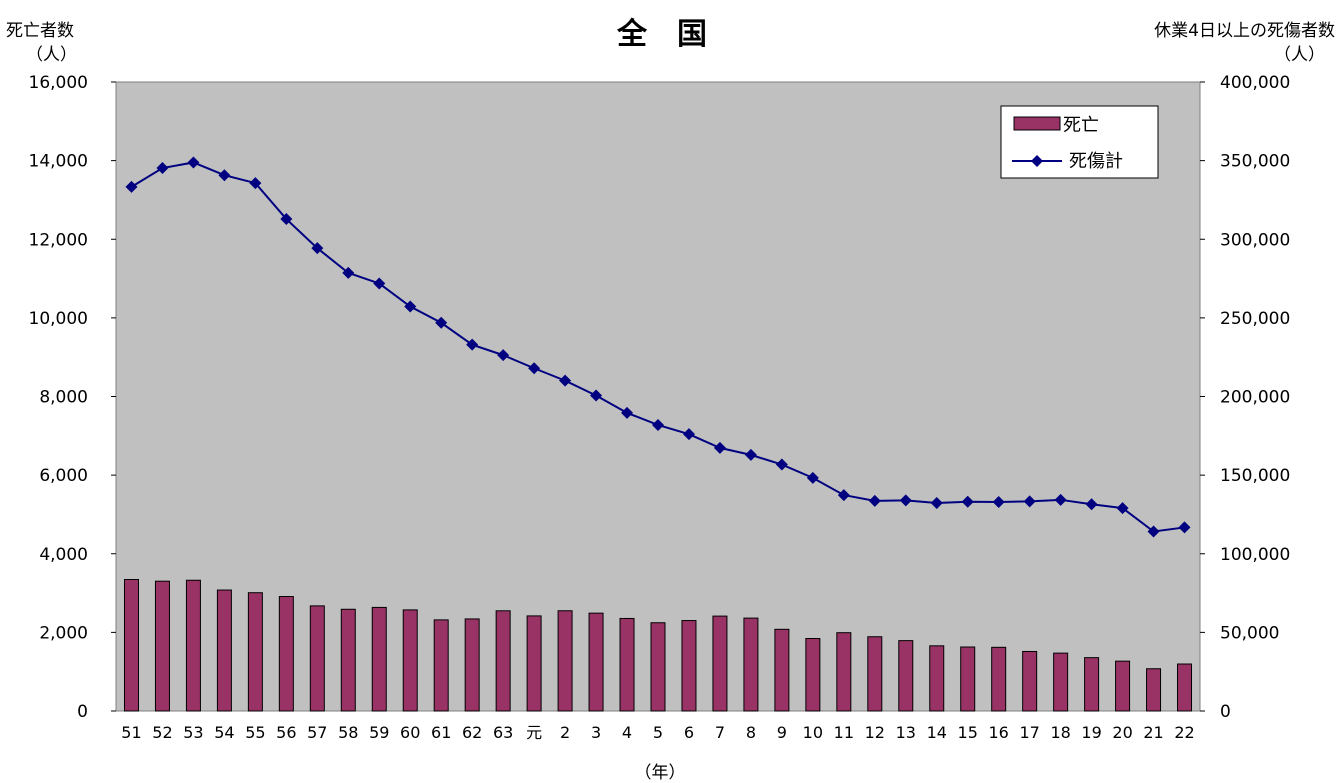  I want to click on category-label: 9, so click(782, 732).